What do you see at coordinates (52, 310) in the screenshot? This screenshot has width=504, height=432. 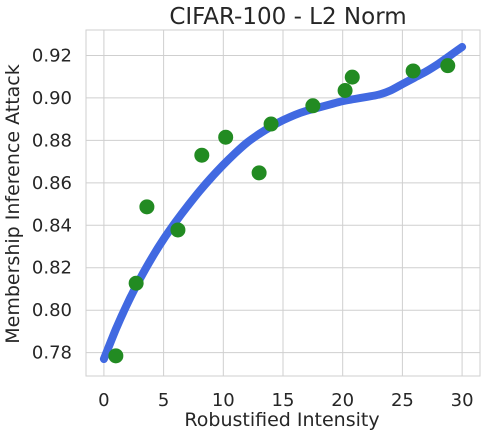 I see `y-tick-label: 0.80` at bounding box center [52, 310].